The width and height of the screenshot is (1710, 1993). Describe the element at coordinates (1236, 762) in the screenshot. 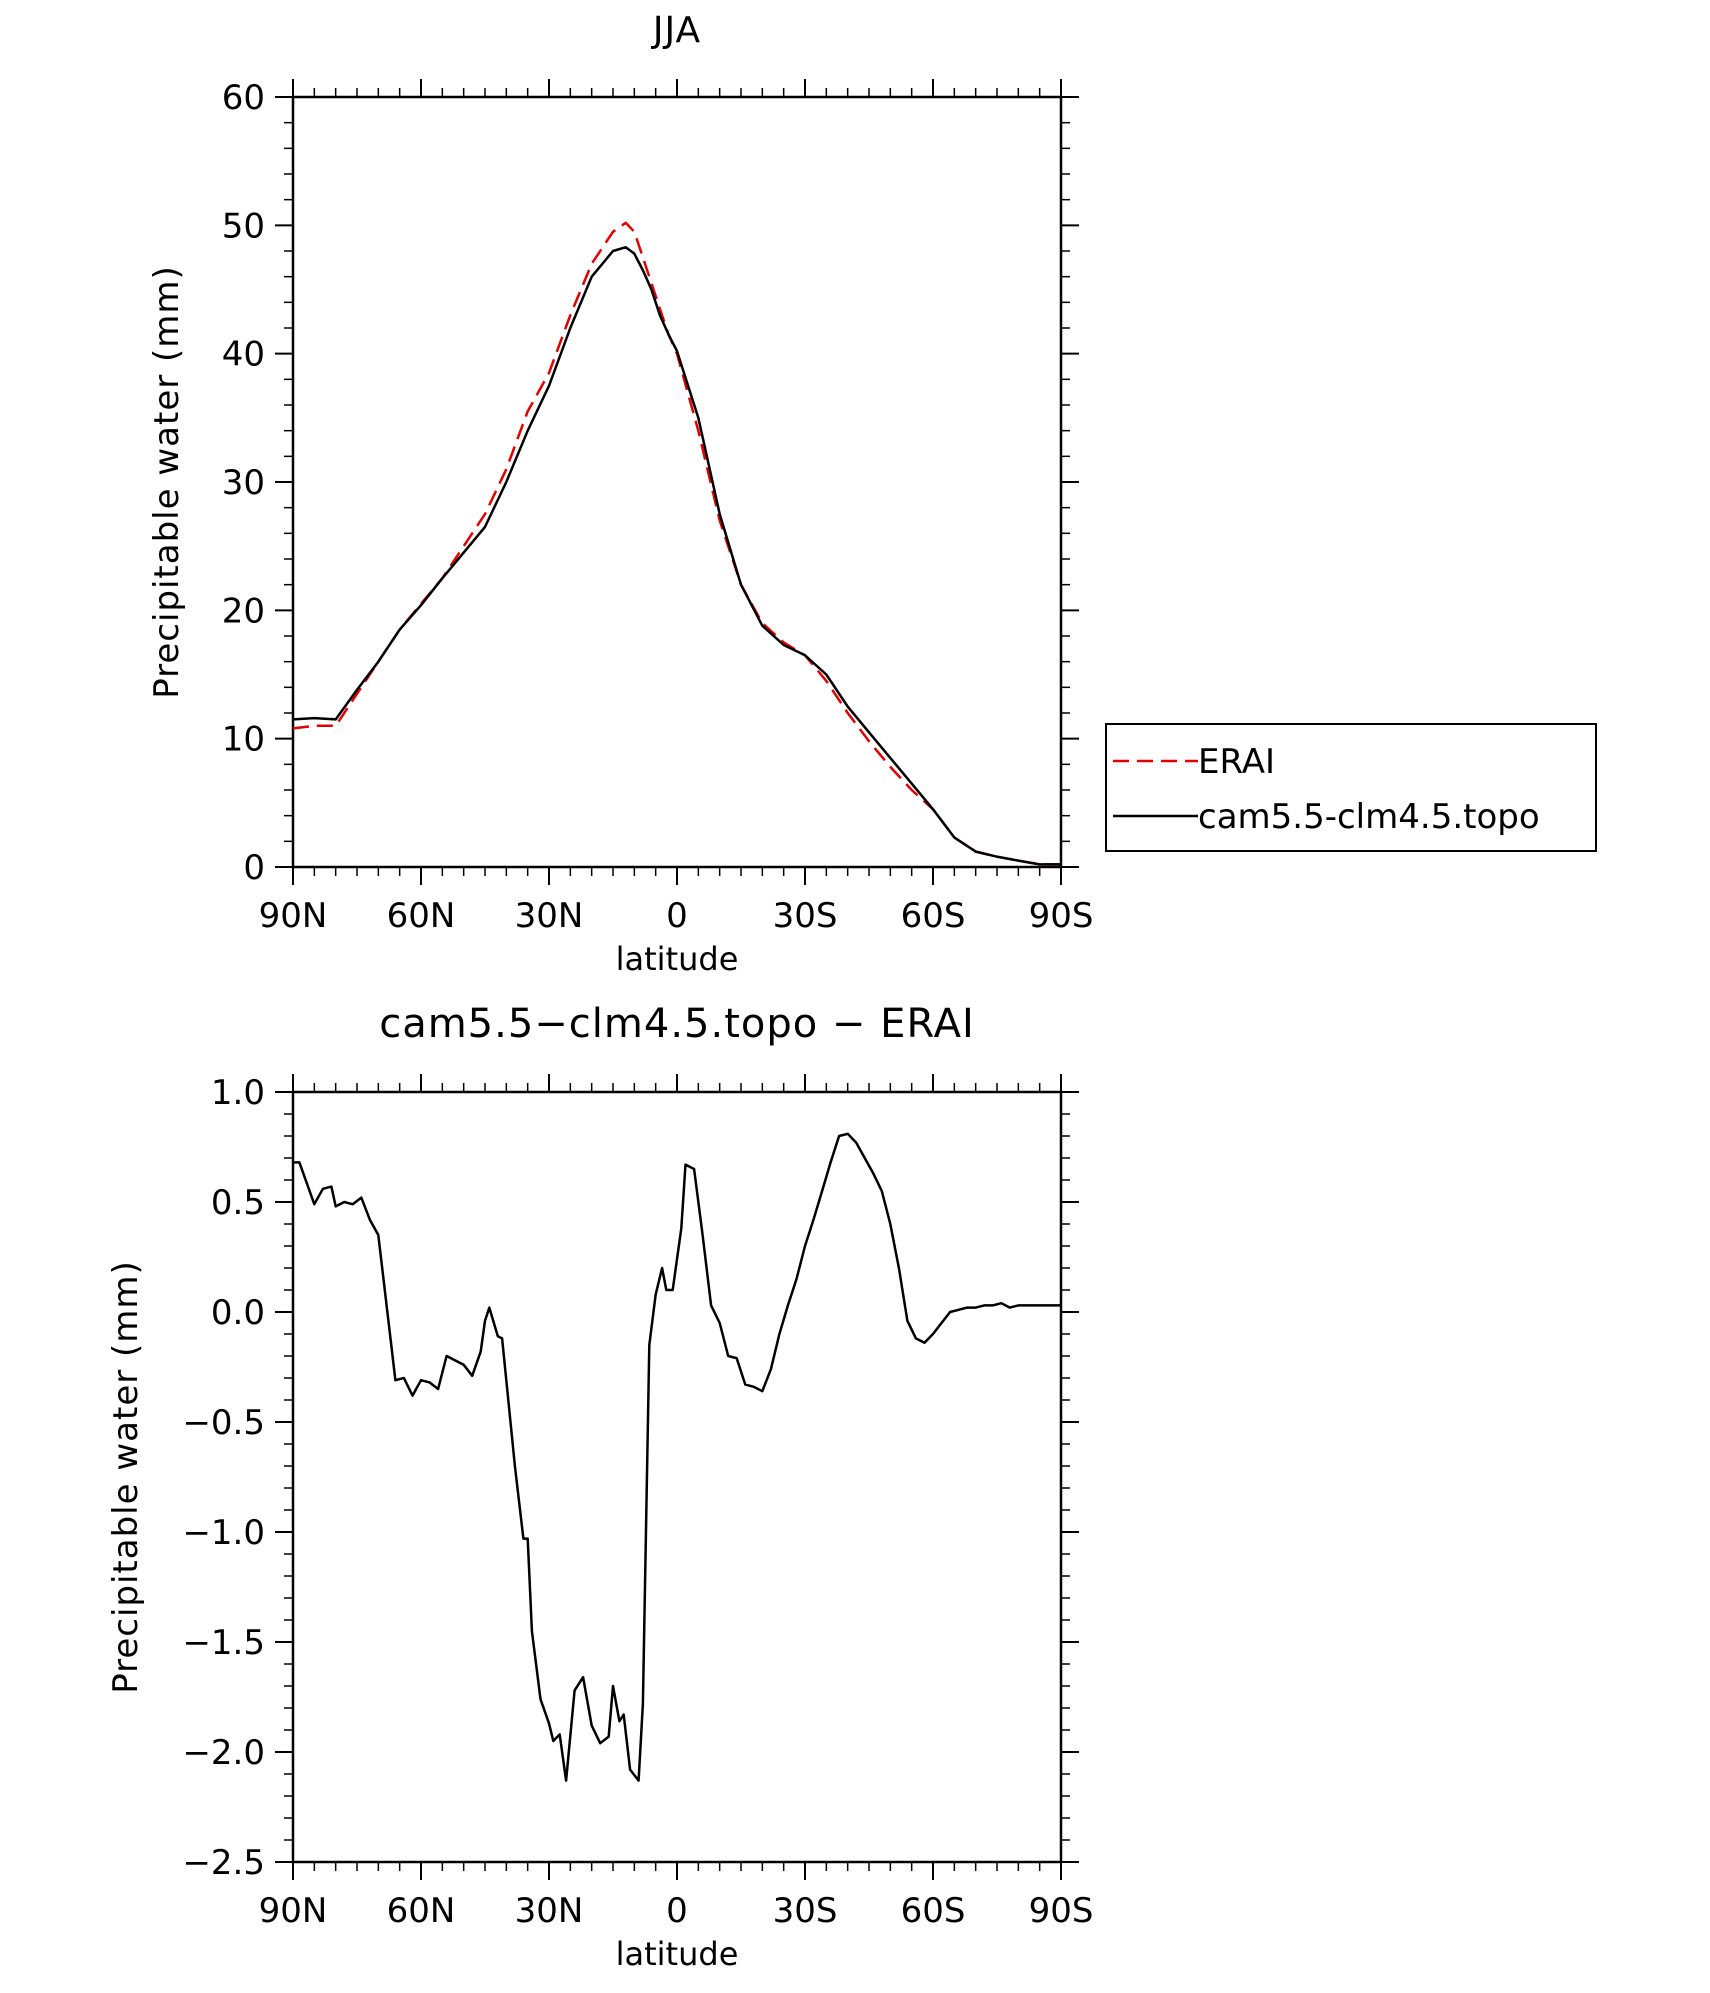

I see `legend-label: ERAI` at that location.